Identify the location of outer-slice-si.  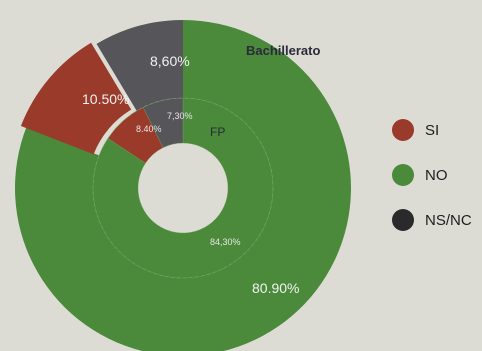
(76, 98).